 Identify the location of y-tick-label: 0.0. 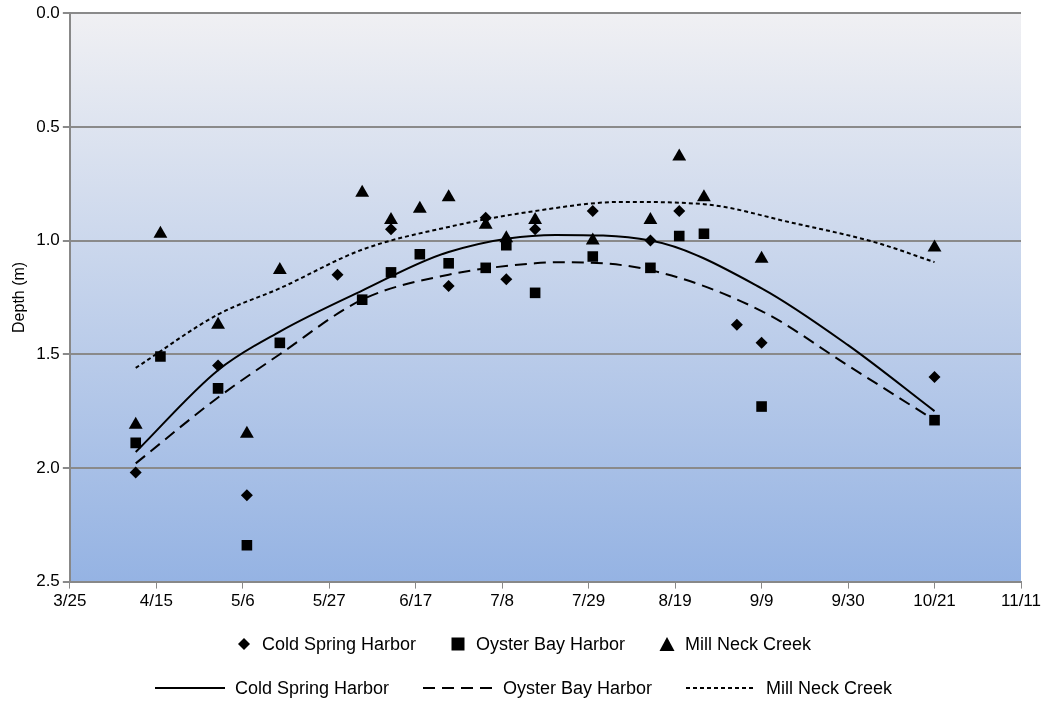
(48, 12).